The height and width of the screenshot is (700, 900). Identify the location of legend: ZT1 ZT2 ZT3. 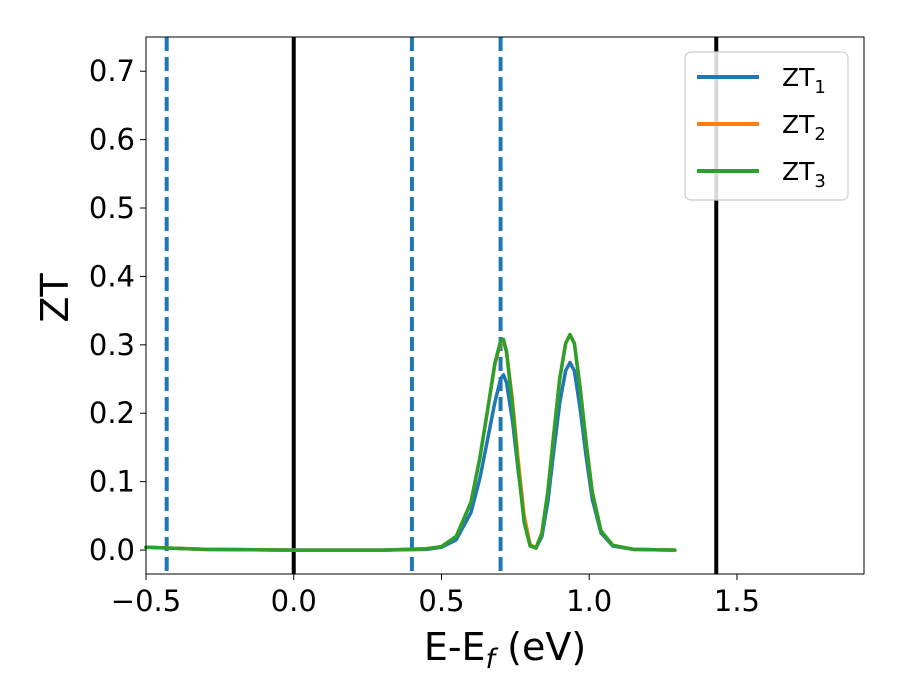
(766, 126).